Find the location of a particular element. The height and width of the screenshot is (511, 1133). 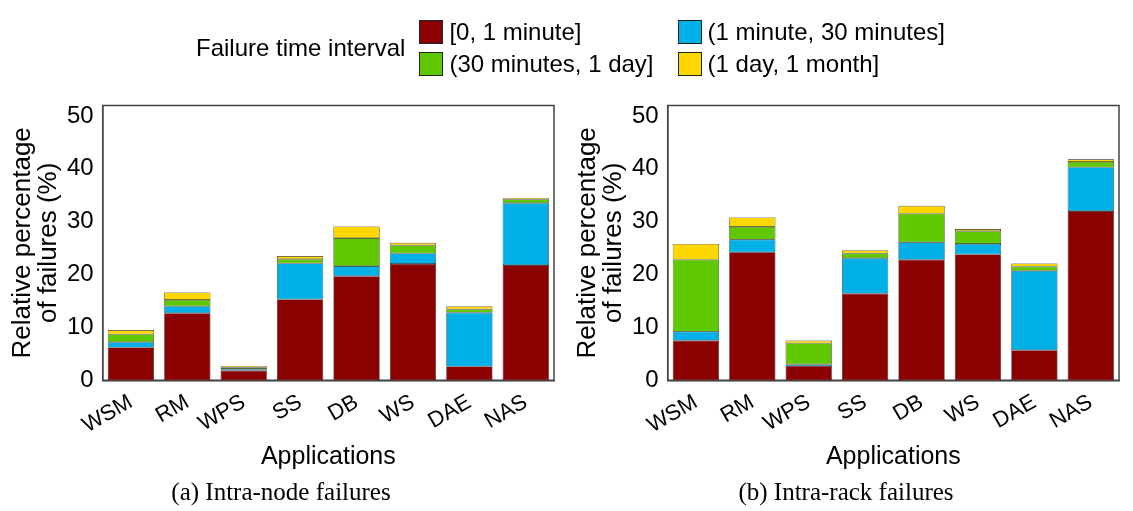

legend-label: [0, 1 minute] is located at coordinates (515, 32).